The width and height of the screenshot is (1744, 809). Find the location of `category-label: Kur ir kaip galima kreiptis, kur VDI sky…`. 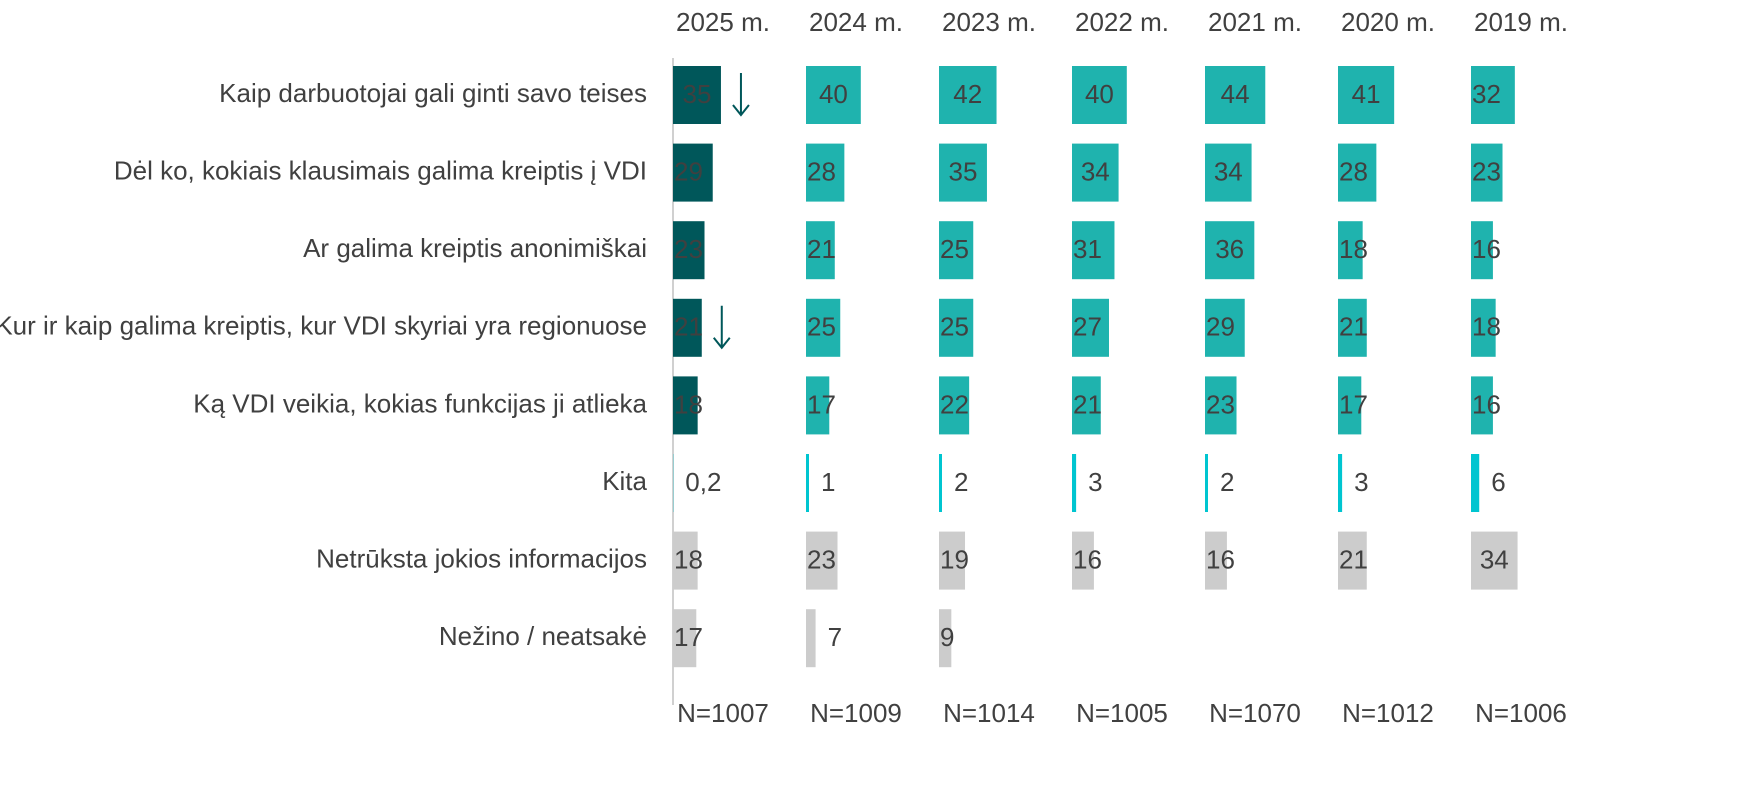

category-label: Kur ir kaip galima kreiptis, kur VDI sky… is located at coordinates (323, 326).